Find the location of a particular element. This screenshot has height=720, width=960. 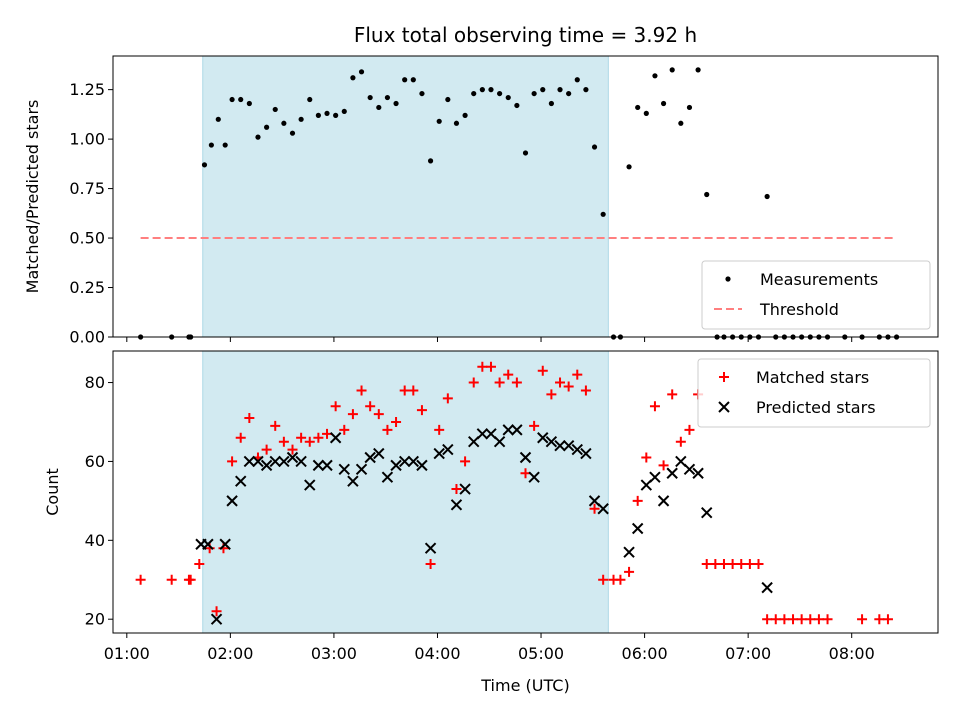

y-tick-label: 60 is located at coordinates (95, 461).